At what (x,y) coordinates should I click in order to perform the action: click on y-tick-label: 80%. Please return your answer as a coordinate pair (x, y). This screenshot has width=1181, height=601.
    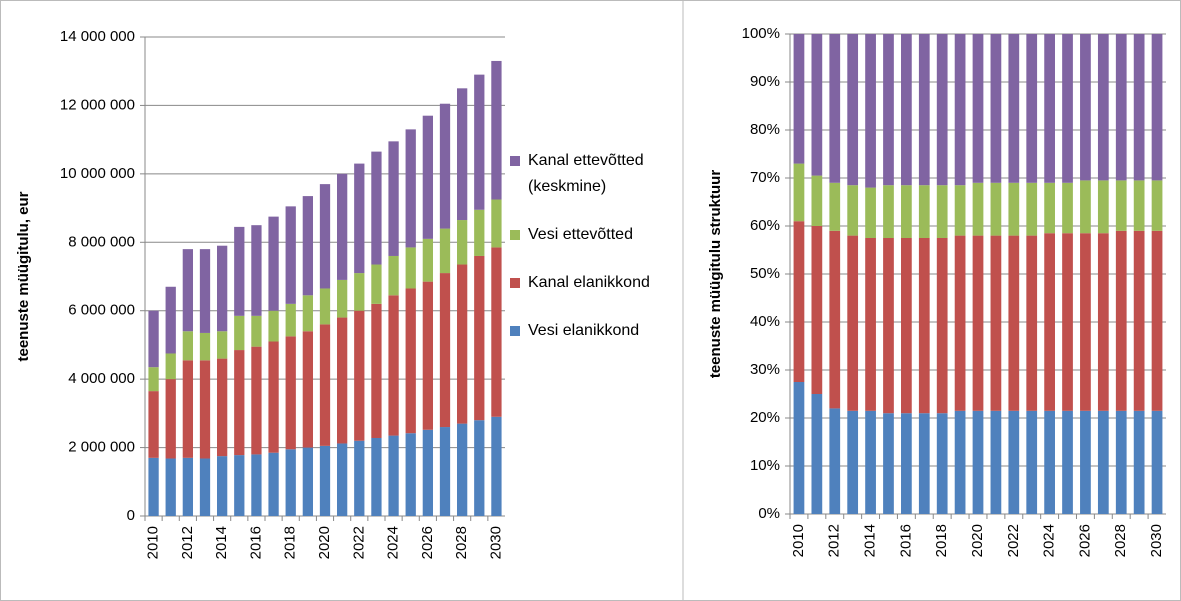
    Looking at the image, I should click on (765, 129).